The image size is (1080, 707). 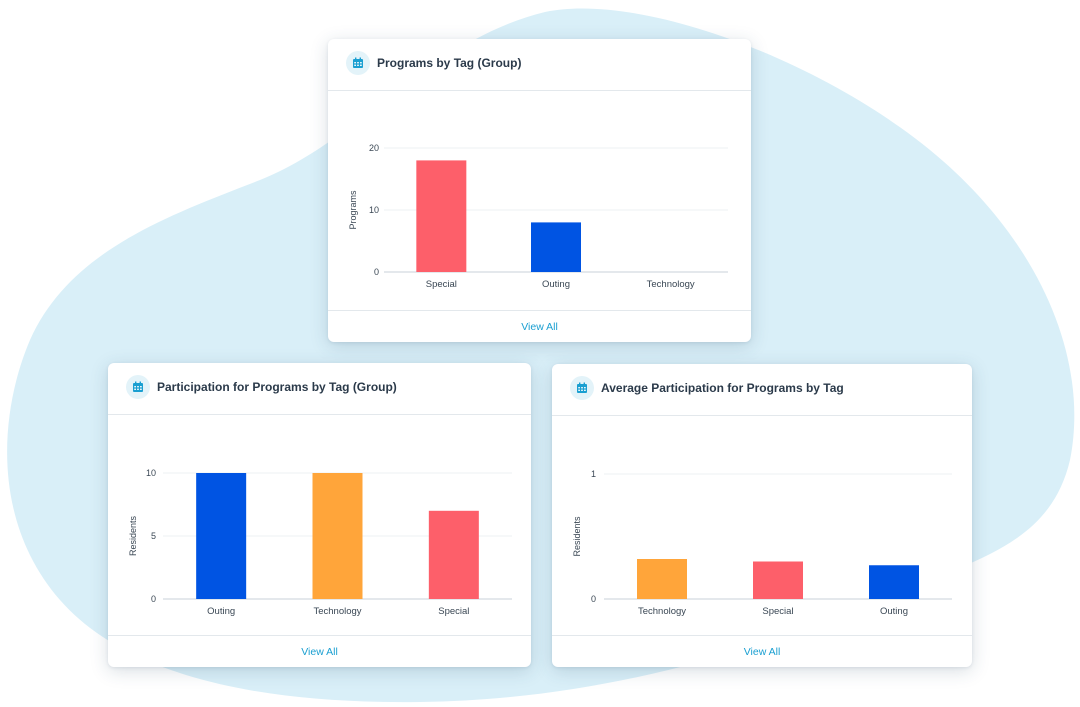 I want to click on average-participation-bar-chart: 0 1 Residents Technology Special Outing, so click(x=762, y=543).